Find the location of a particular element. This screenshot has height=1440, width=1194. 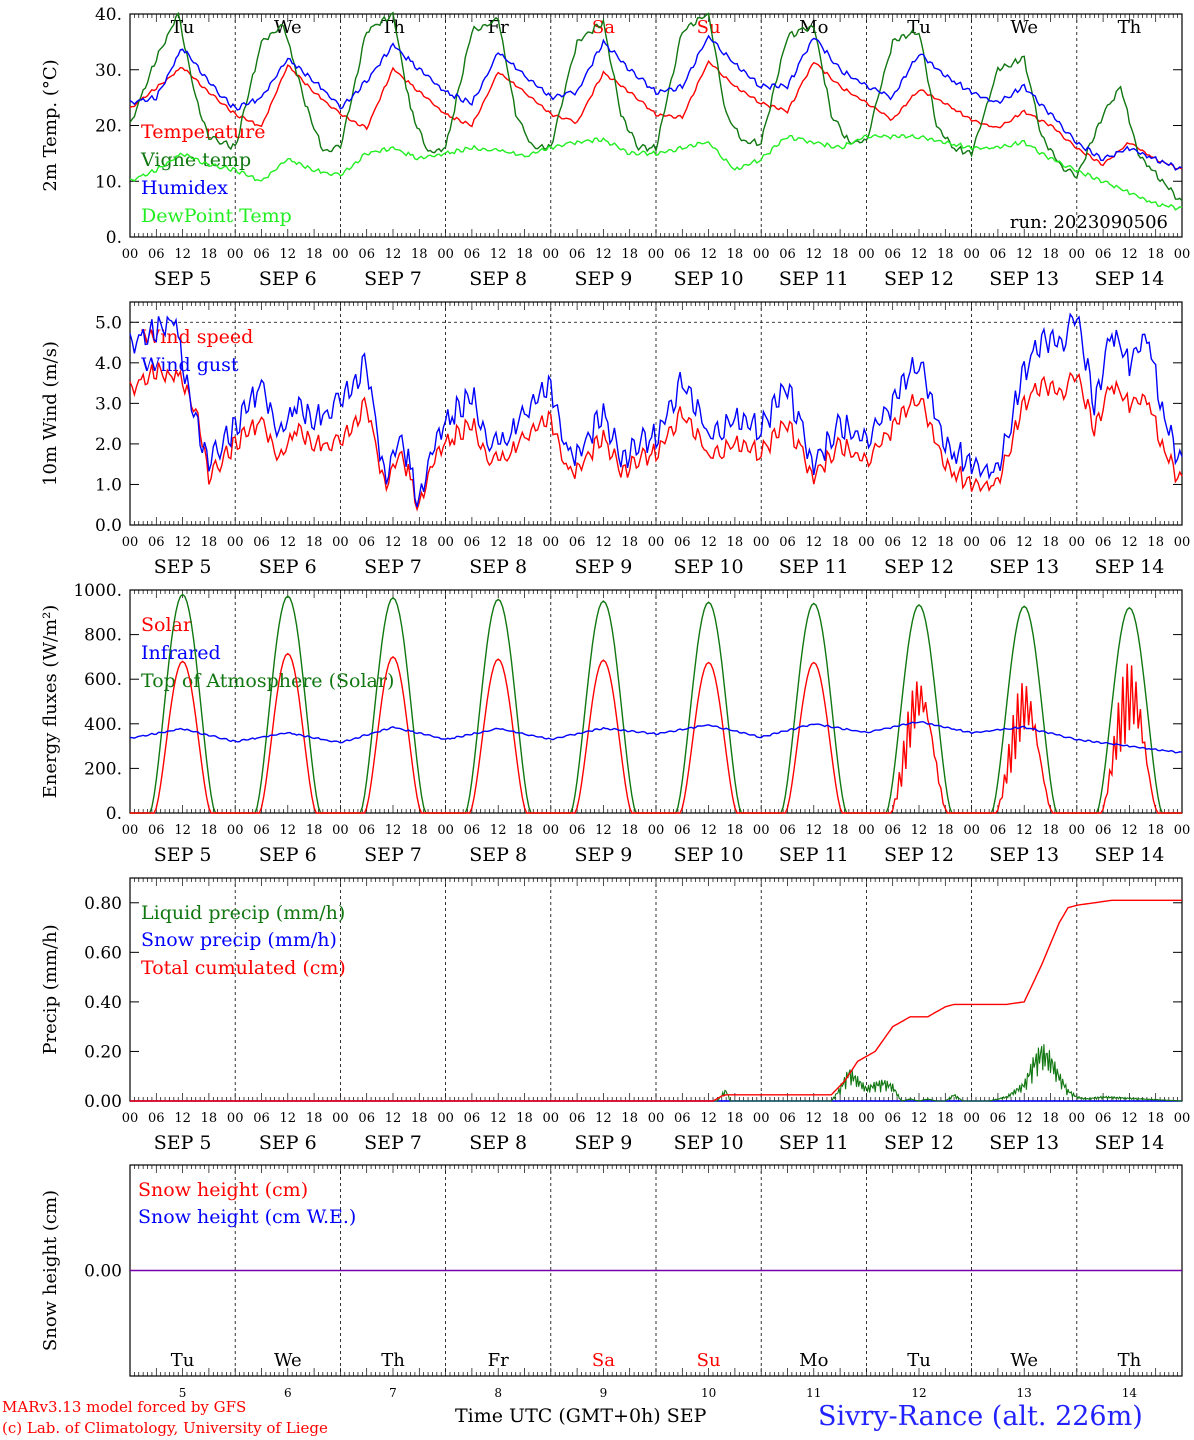

date-label: SEP 13 is located at coordinates (1024, 567).